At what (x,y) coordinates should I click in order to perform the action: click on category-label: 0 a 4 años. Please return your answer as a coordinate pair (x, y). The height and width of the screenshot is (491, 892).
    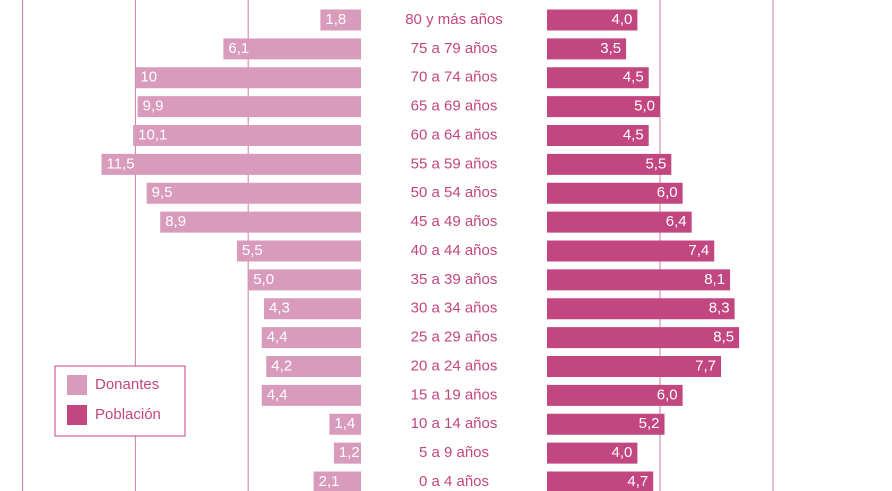
    Looking at the image, I should click on (454, 481).